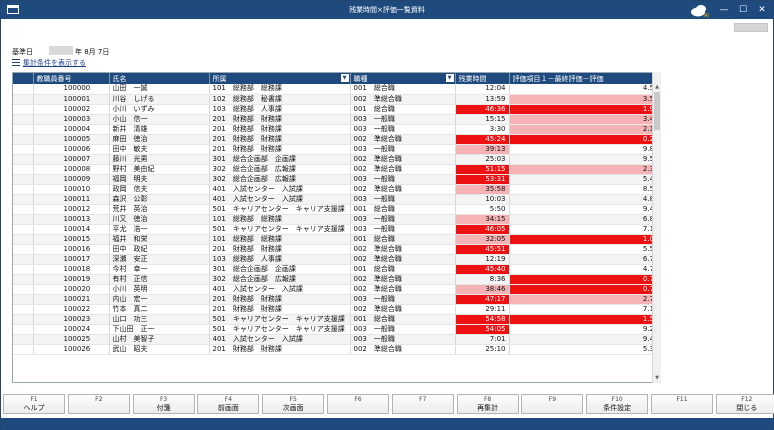  What do you see at coordinates (71, 209) in the screenshot?
I see `employee-id-cell: 100012` at bounding box center [71, 209].